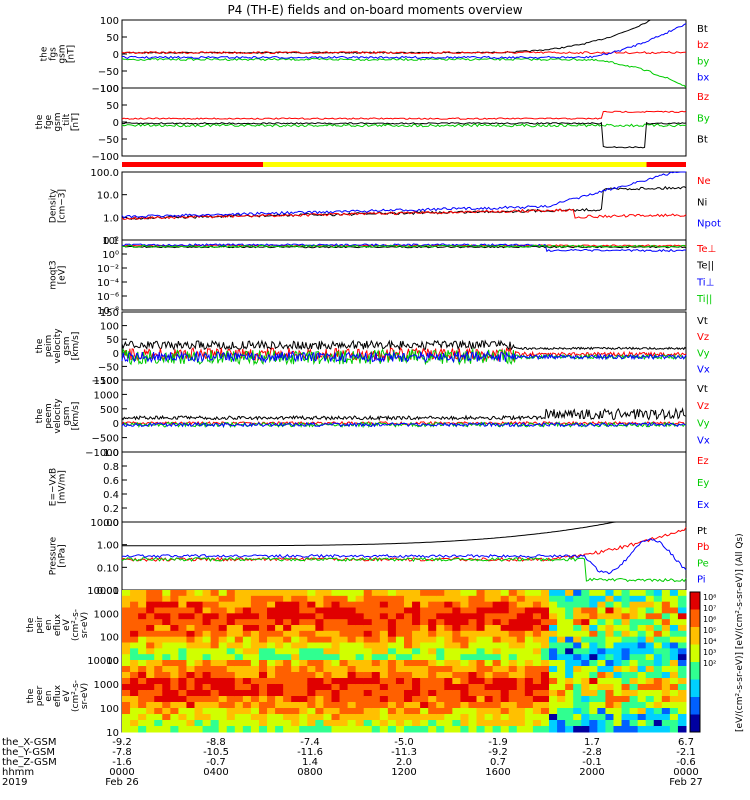 The width and height of the screenshot is (750, 800). What do you see at coordinates (497, 772) in the screenshot?
I see `x-row-value: 1600` at bounding box center [497, 772].